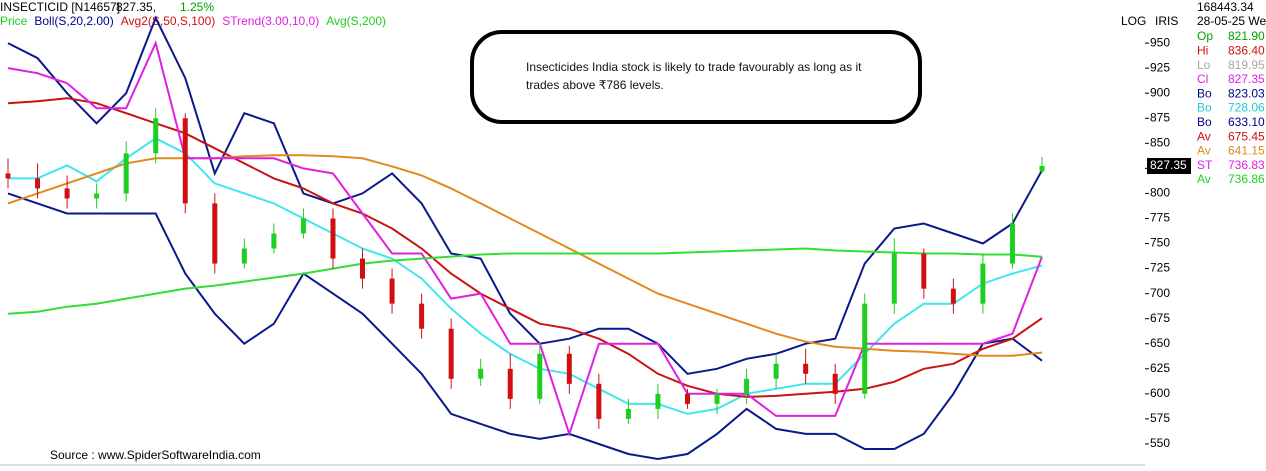 This screenshot has width=1266, height=471. I want to click on info-label: ST, so click(1205, 165).